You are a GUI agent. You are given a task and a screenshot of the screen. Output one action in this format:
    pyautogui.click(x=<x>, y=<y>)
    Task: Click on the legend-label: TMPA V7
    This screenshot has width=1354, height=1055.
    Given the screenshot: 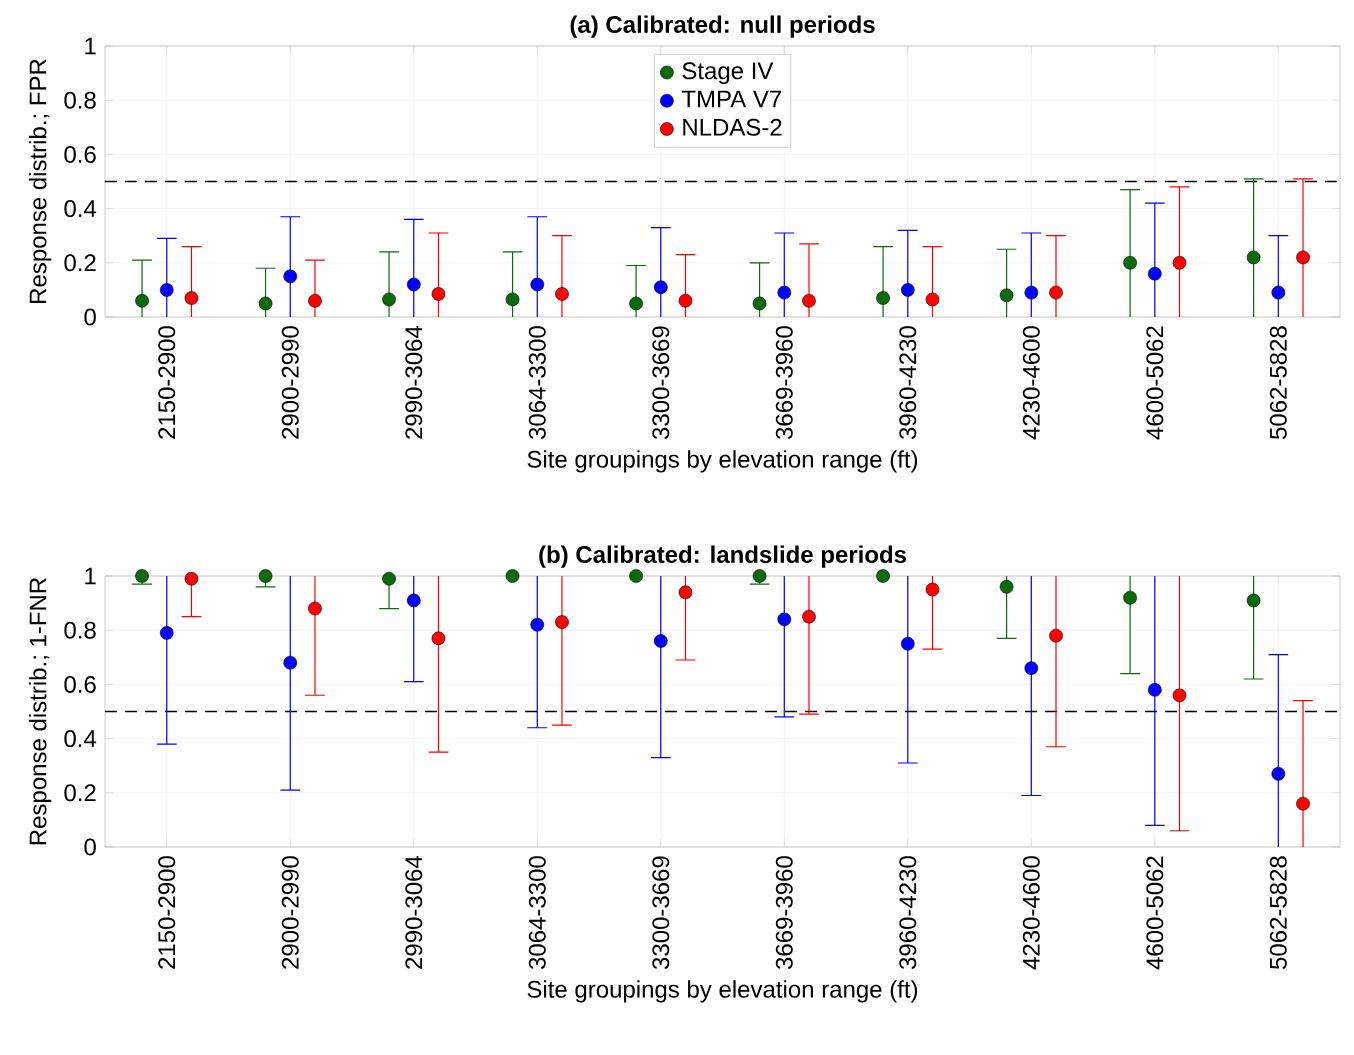 What is the action you would take?
    pyautogui.click(x=731, y=99)
    